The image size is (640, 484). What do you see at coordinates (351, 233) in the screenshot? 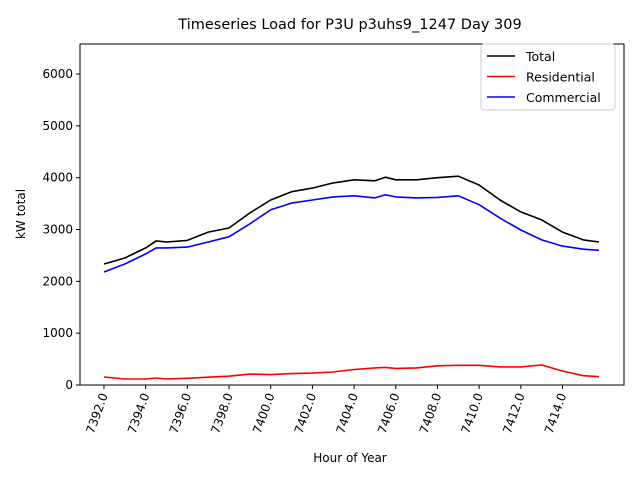
I see `series-line-commercial` at bounding box center [351, 233].